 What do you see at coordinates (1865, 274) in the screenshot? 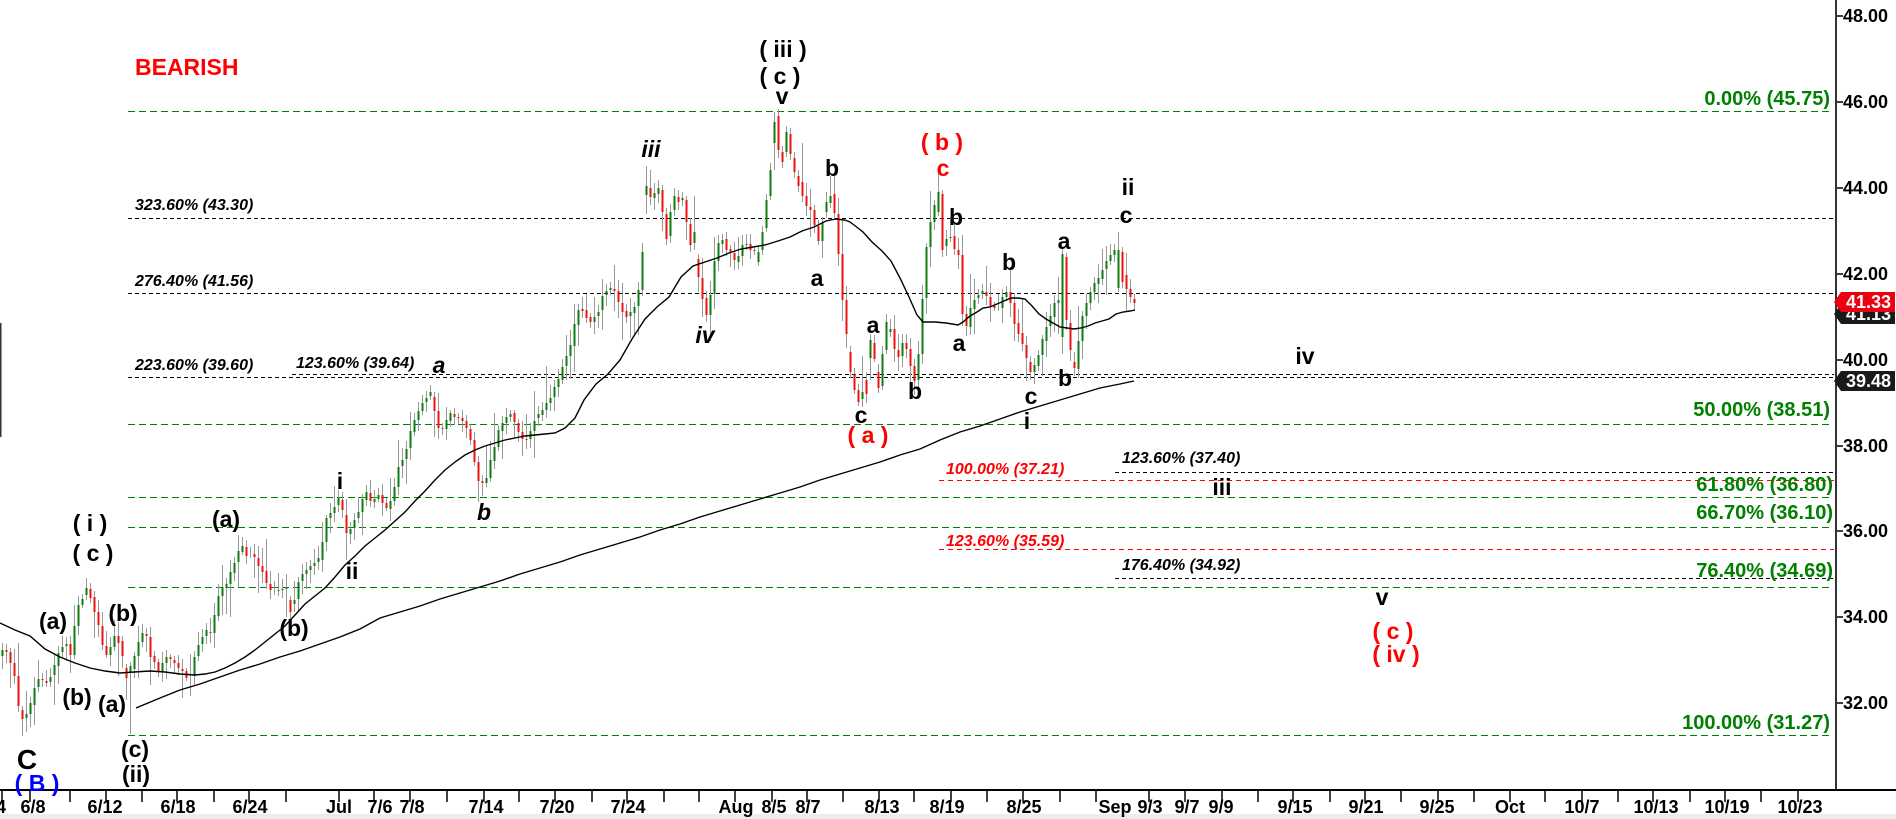
I see `svg-text: 42.00` at bounding box center [1865, 274].